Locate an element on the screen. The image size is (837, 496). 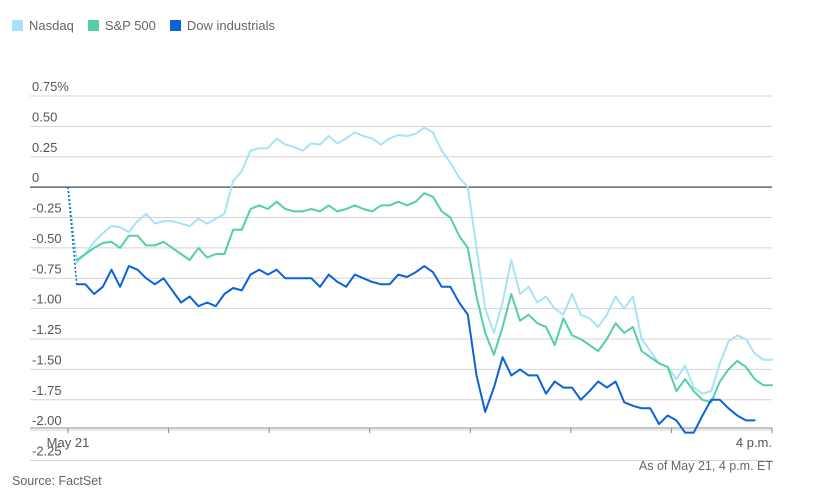
legend-item-dow: Dow industrials is located at coordinates (222, 25).